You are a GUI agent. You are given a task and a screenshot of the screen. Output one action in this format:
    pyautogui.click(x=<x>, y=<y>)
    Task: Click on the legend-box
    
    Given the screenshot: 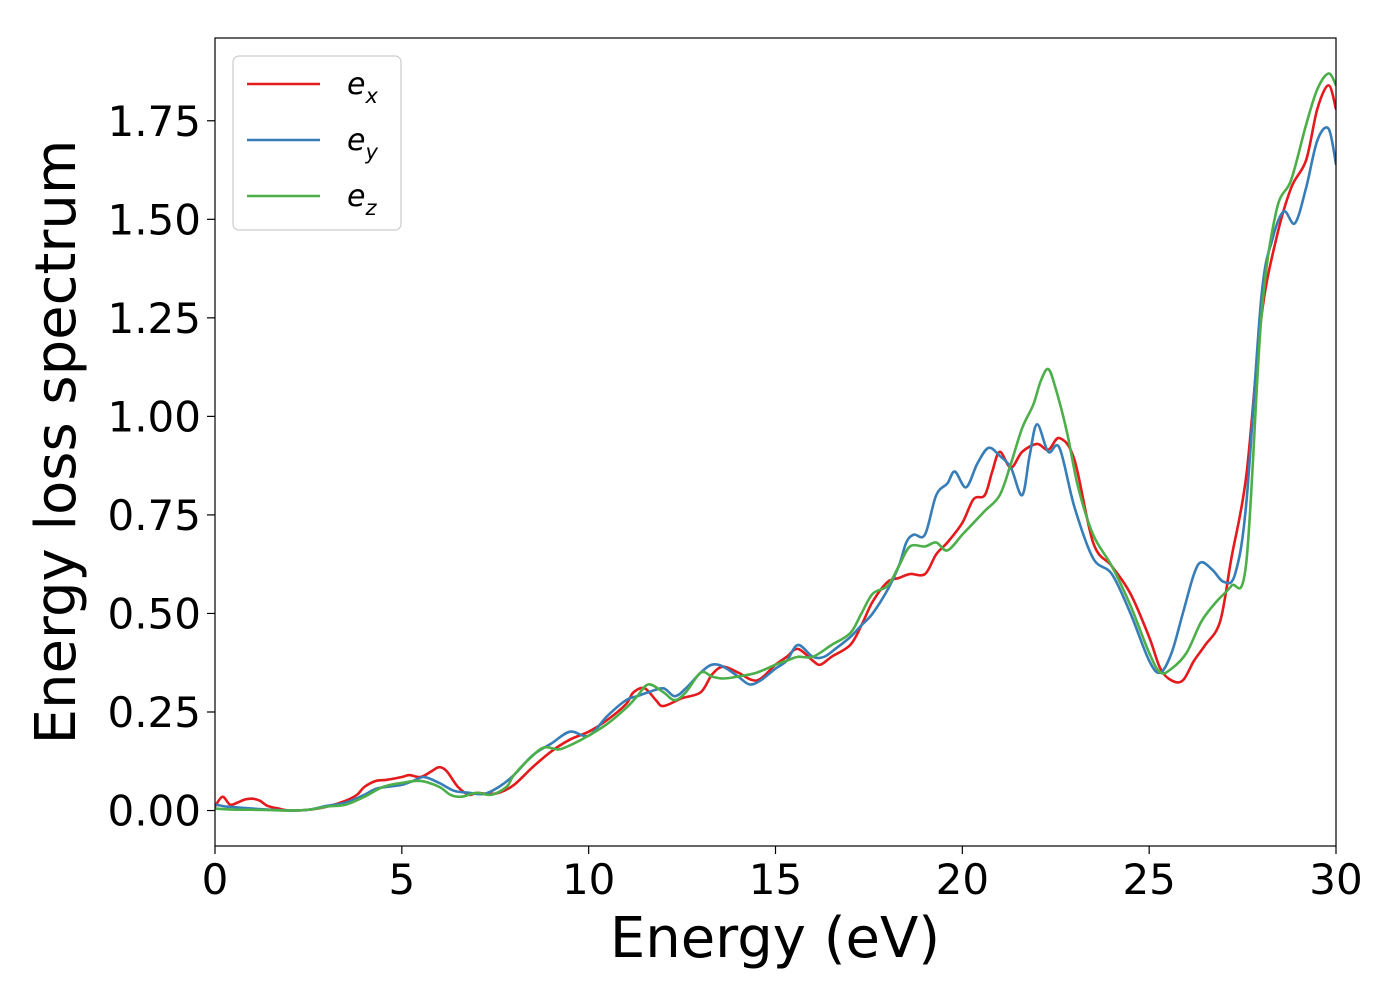 What is the action you would take?
    pyautogui.click(x=317, y=143)
    